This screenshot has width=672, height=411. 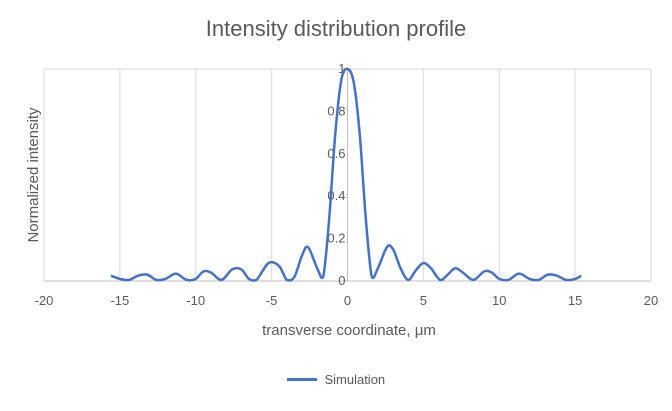 I want to click on y-tick-labels: 00.20.40.60.81, so click(x=336, y=174).